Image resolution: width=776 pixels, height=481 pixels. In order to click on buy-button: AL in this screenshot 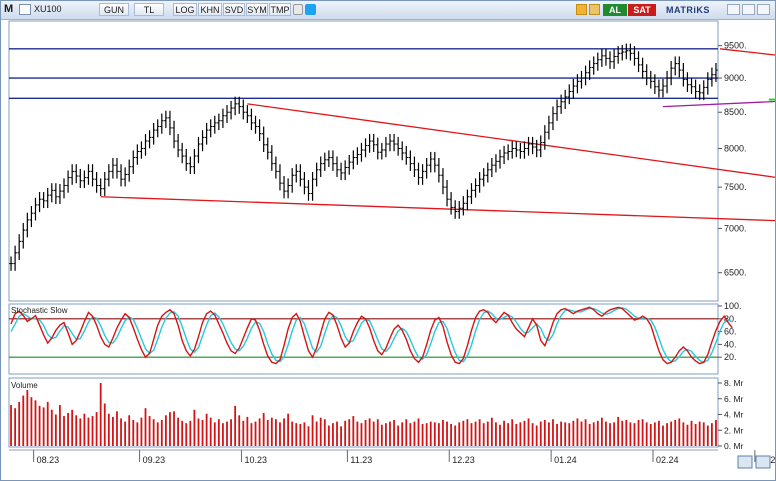, I will do `click(615, 10)`.